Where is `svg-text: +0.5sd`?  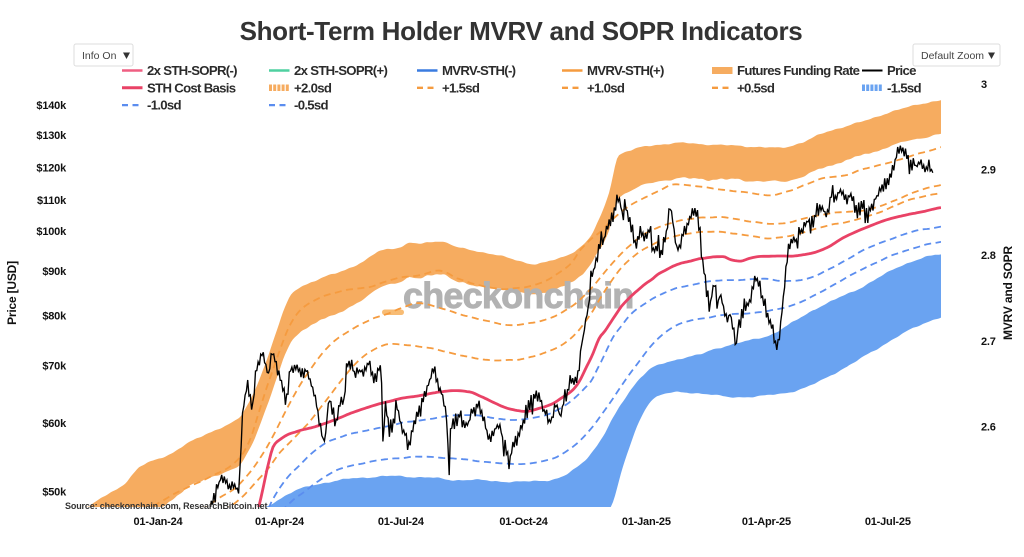 svg-text: +0.5sd is located at coordinates (756, 87).